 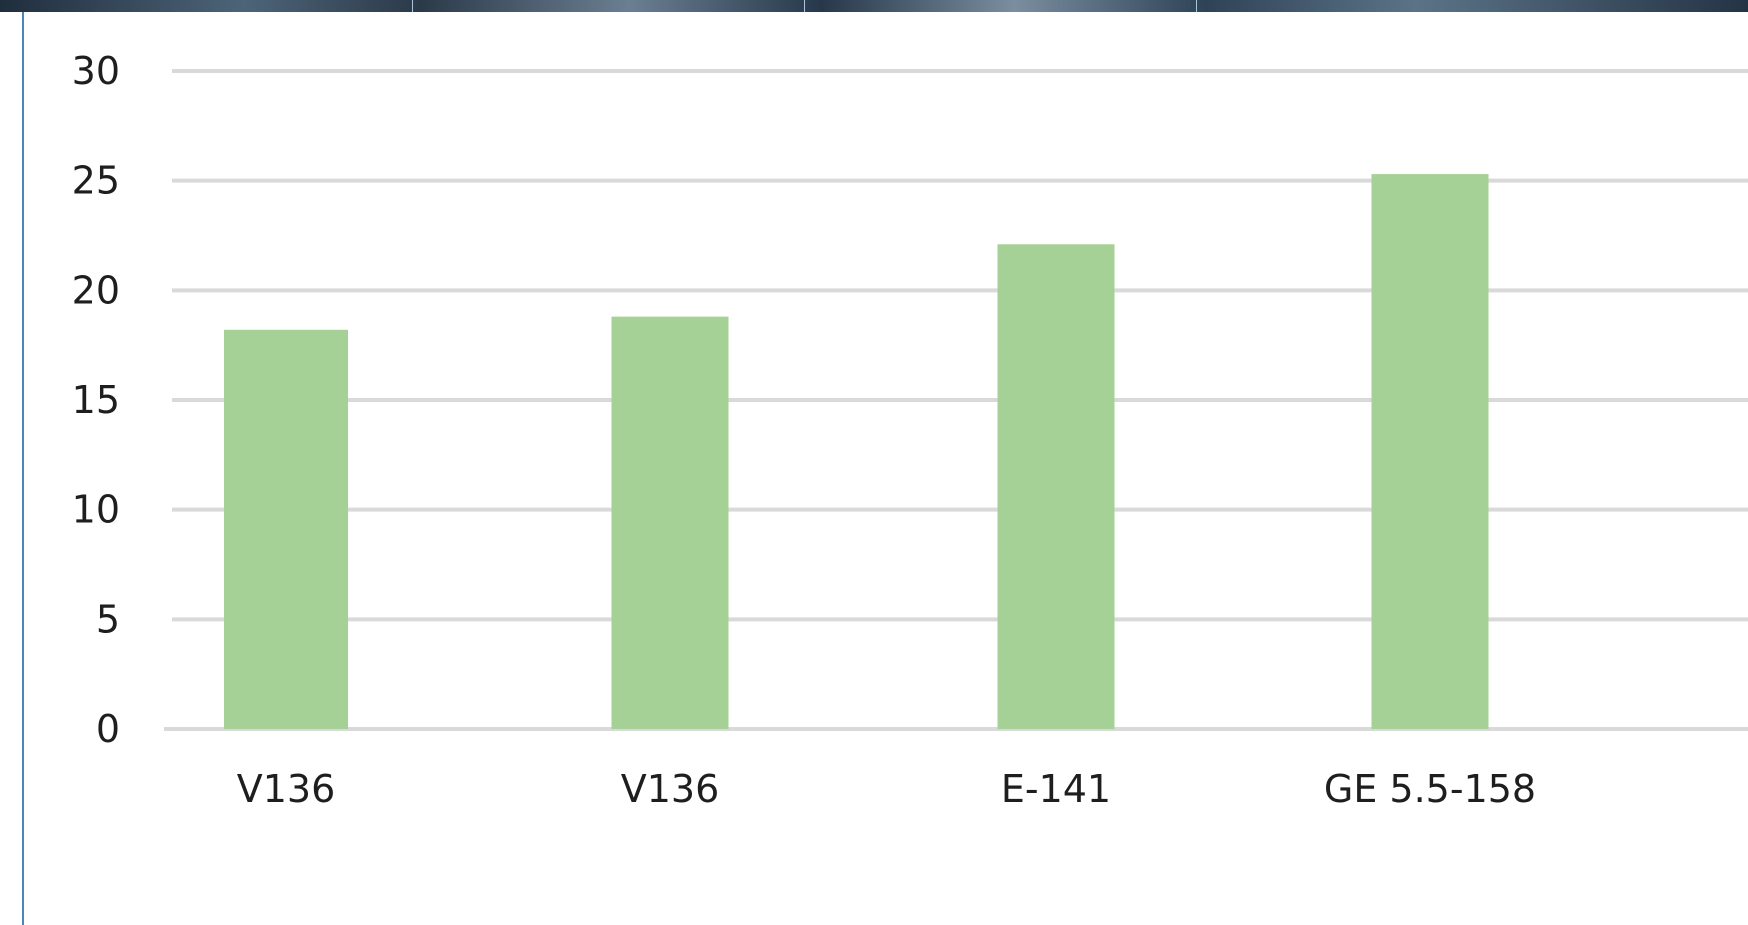 What do you see at coordinates (1430, 789) in the screenshot?
I see `x-category-label: GE 5.5-158` at bounding box center [1430, 789].